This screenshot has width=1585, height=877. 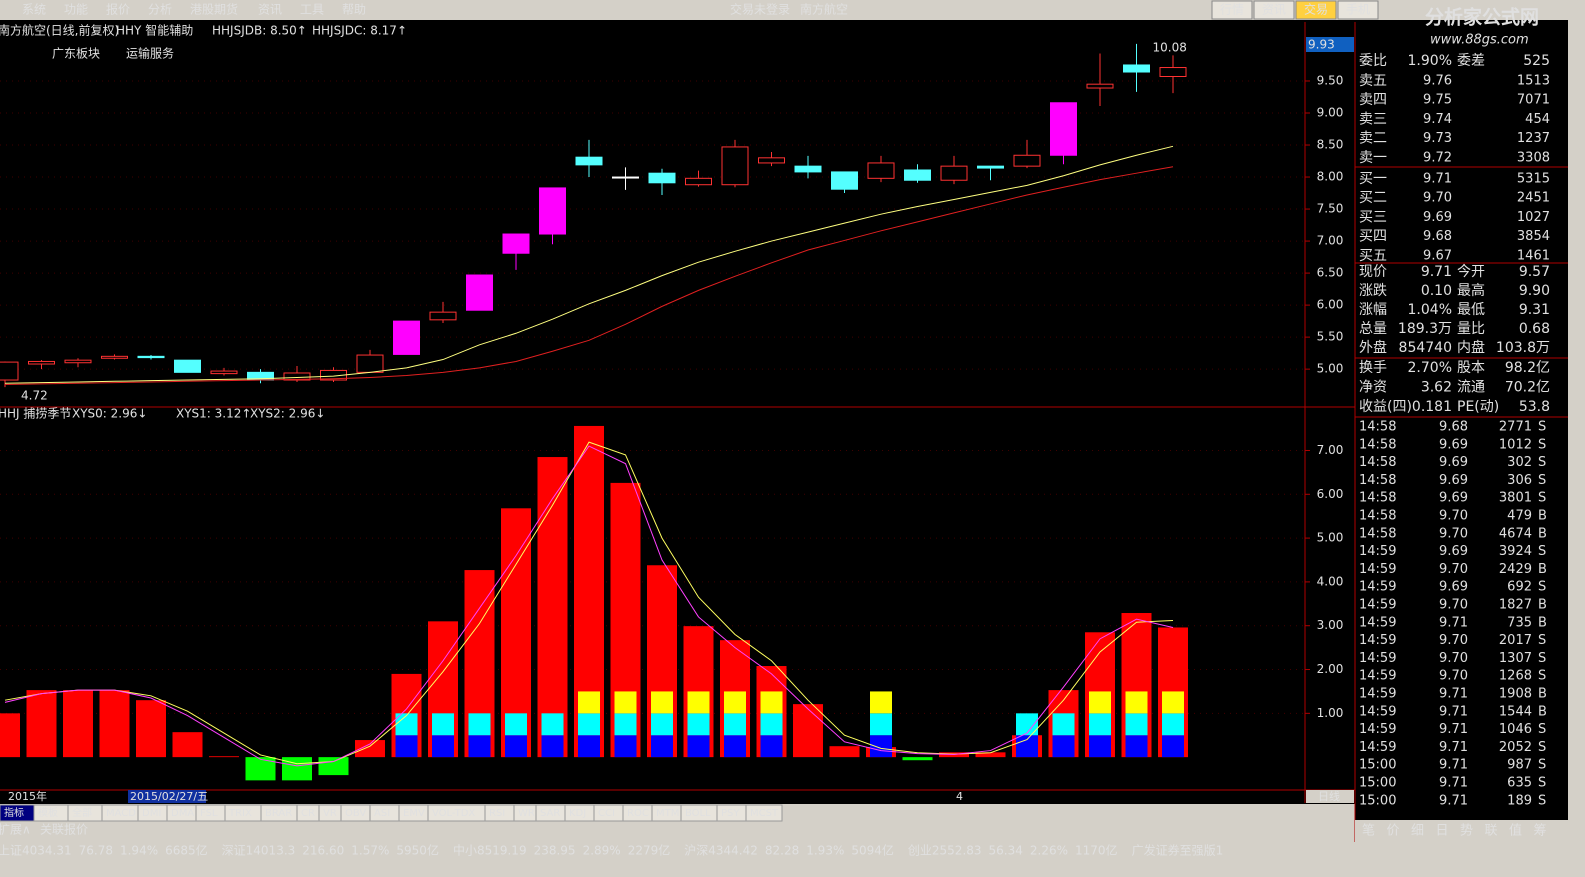 I want to click on tab-label: VOL-TDX, so click(x=453, y=813).